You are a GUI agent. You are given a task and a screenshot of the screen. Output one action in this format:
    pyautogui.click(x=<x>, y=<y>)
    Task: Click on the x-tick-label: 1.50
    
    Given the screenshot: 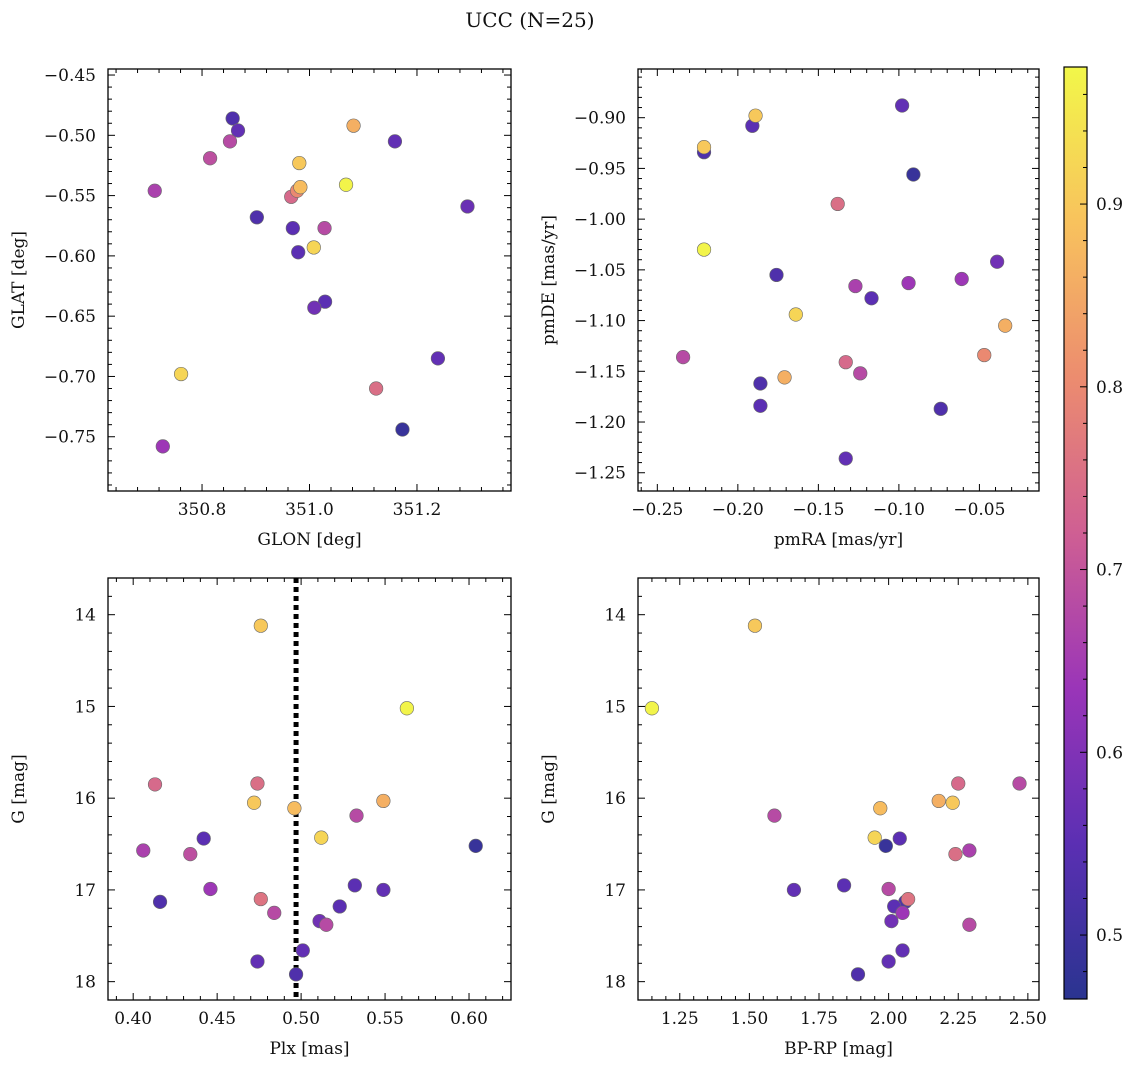 What is the action you would take?
    pyautogui.click(x=749, y=1019)
    